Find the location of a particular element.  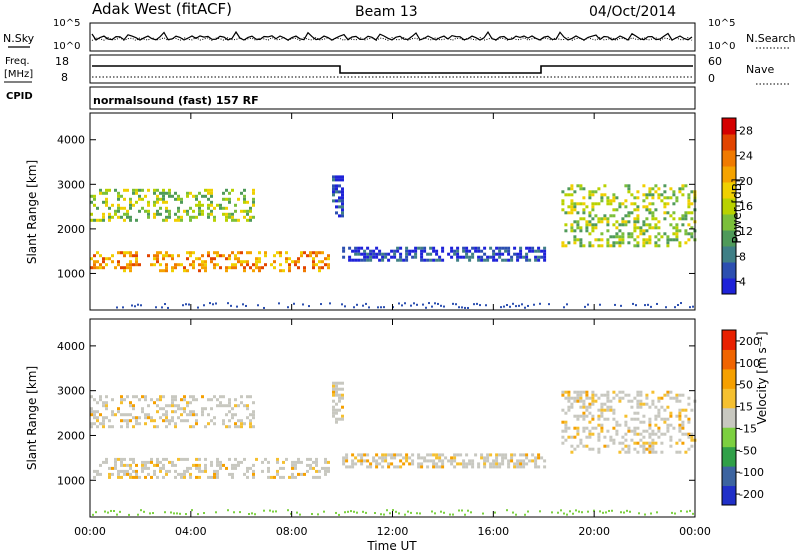

colorbar-swatch is located at coordinates (729, 206).